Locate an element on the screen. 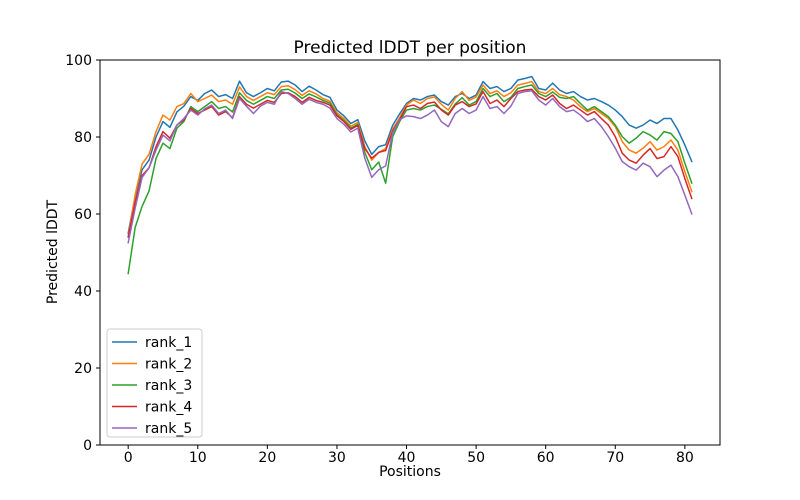 The height and width of the screenshot is (500, 800). legend-label-rank_1: rank_1 is located at coordinates (168, 343).